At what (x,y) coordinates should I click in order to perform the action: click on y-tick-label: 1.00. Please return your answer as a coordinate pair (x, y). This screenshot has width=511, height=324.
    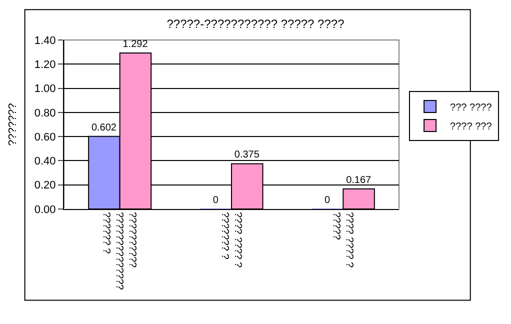
    Looking at the image, I should click on (45, 89).